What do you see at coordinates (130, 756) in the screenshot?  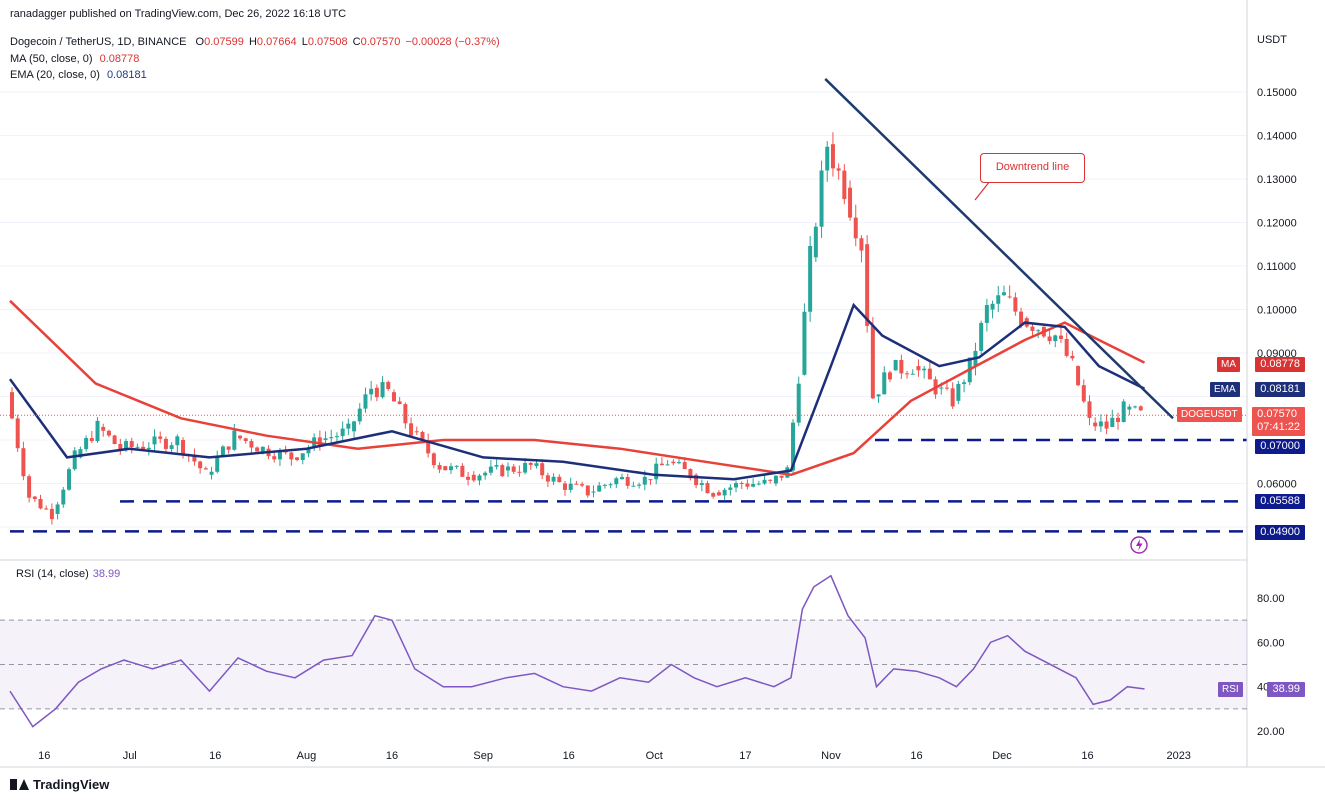 I see `time-tick-label: Jul` at bounding box center [130, 756].